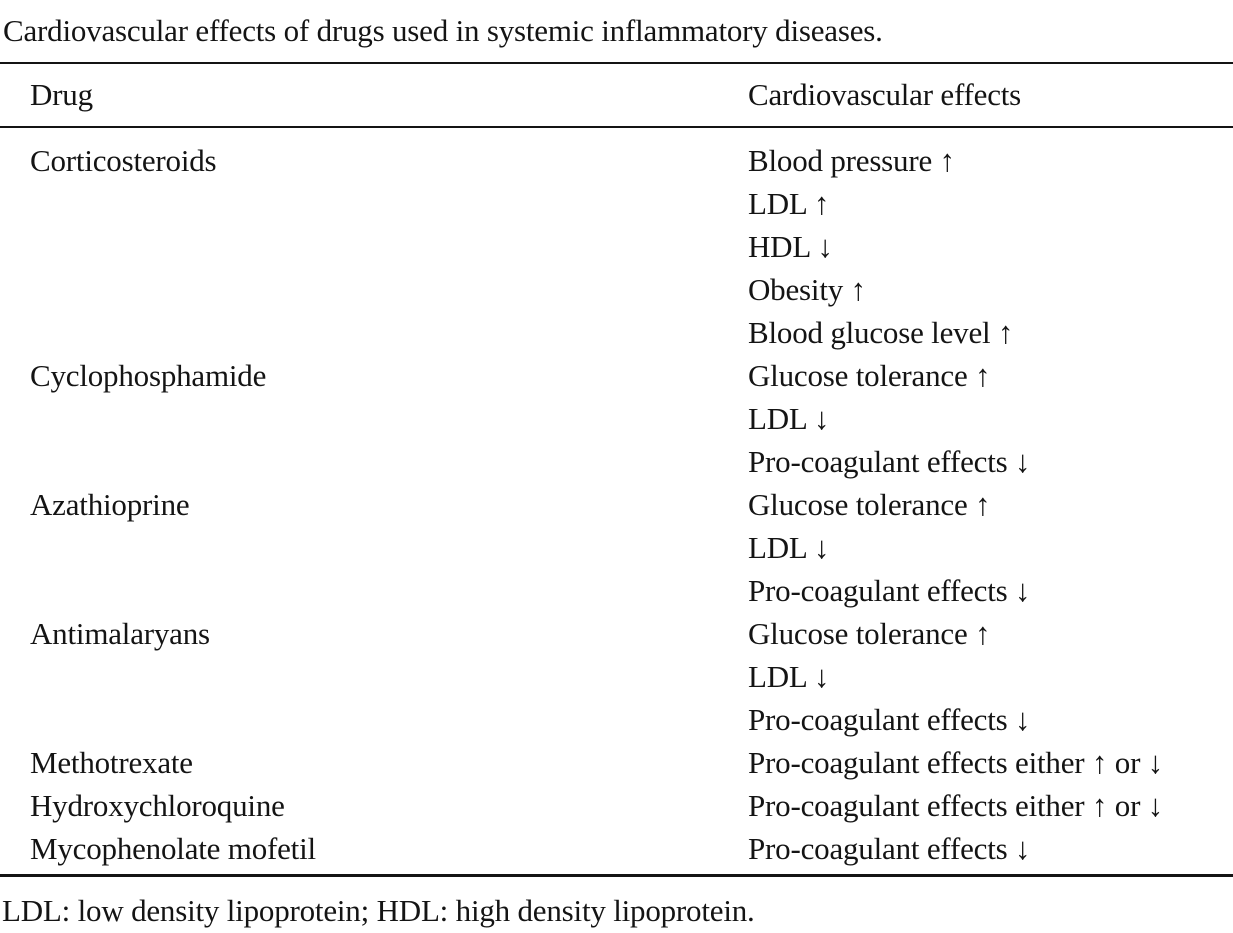  I want to click on effect-line: LDL ↑, so click(789, 203).